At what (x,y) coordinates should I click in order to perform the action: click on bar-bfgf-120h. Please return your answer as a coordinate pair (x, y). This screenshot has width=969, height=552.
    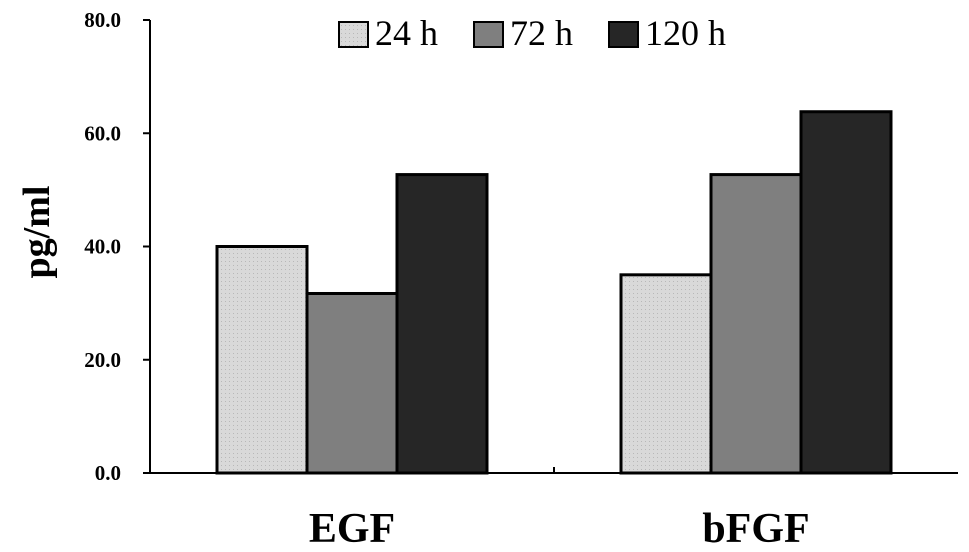
    Looking at the image, I should click on (846, 292).